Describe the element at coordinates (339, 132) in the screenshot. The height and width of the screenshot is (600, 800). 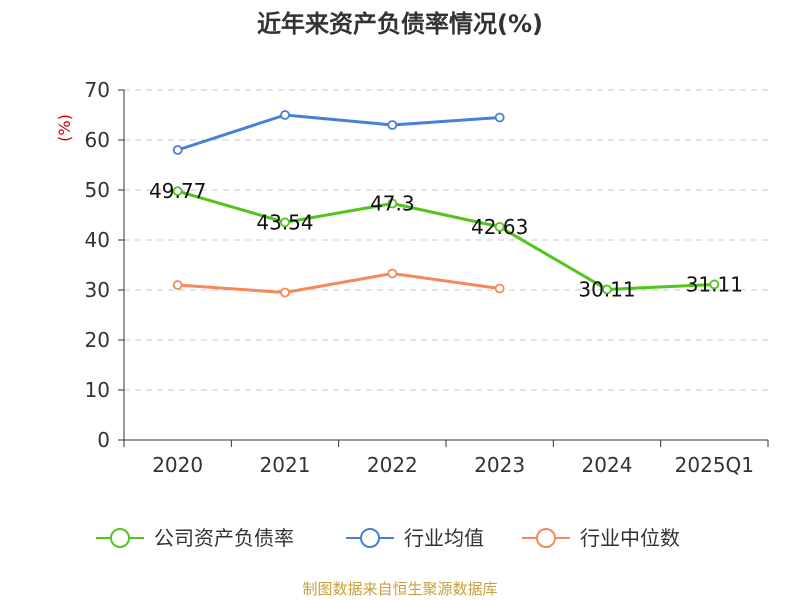
I see `series-2-line` at that location.